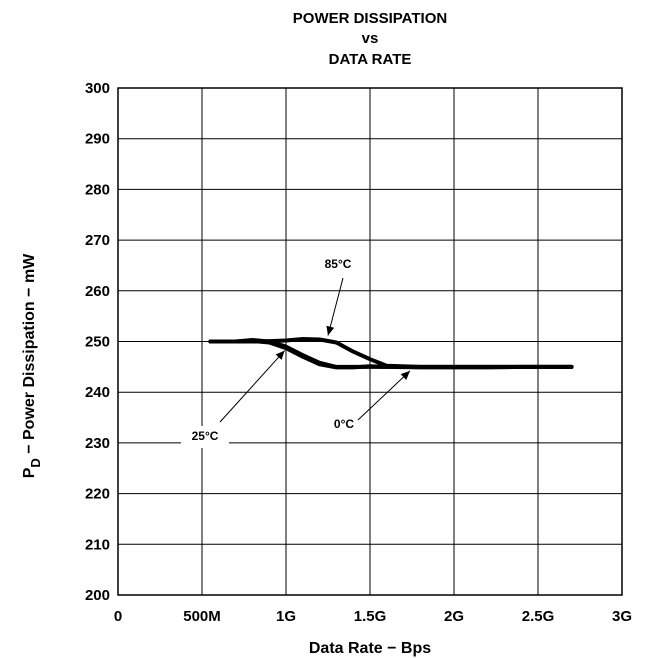  Describe the element at coordinates (202, 616) in the screenshot. I see `x-tick-label: 500M` at that location.